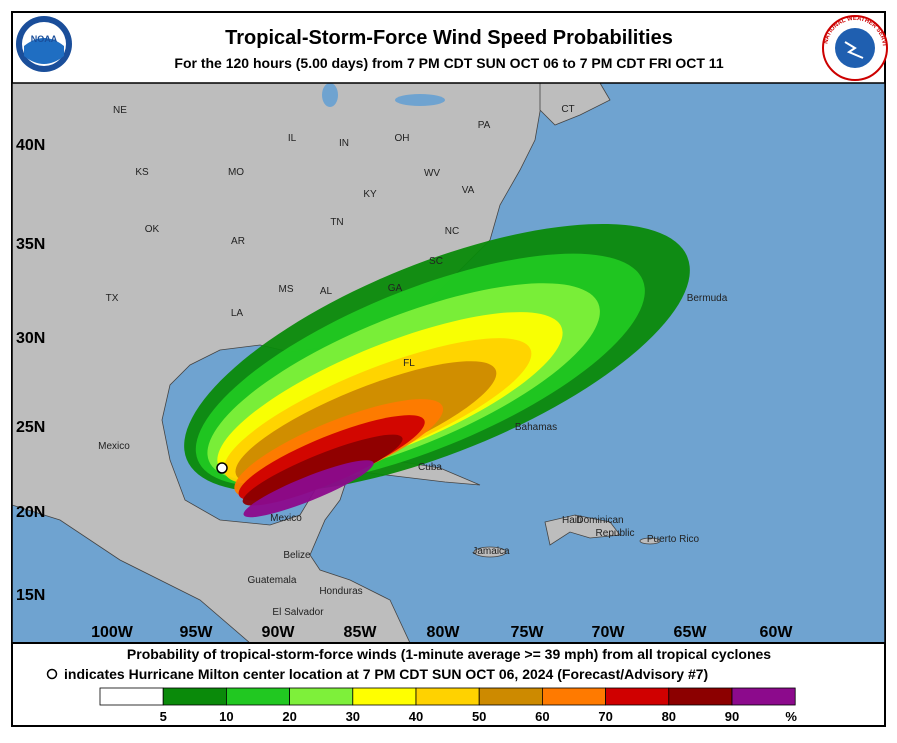 This screenshot has height=743, width=897. What do you see at coordinates (432, 173) in the screenshot?
I see `place-label: WV` at bounding box center [432, 173].